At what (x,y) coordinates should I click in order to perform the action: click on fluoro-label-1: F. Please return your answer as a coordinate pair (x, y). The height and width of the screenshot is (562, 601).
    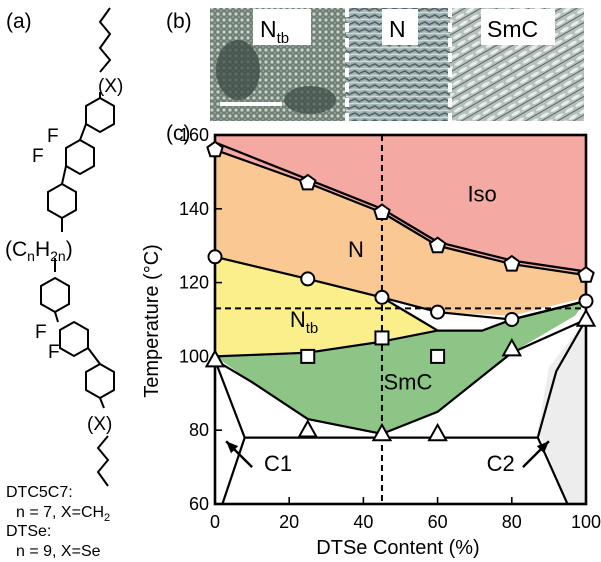
    Looking at the image, I should click on (53, 136).